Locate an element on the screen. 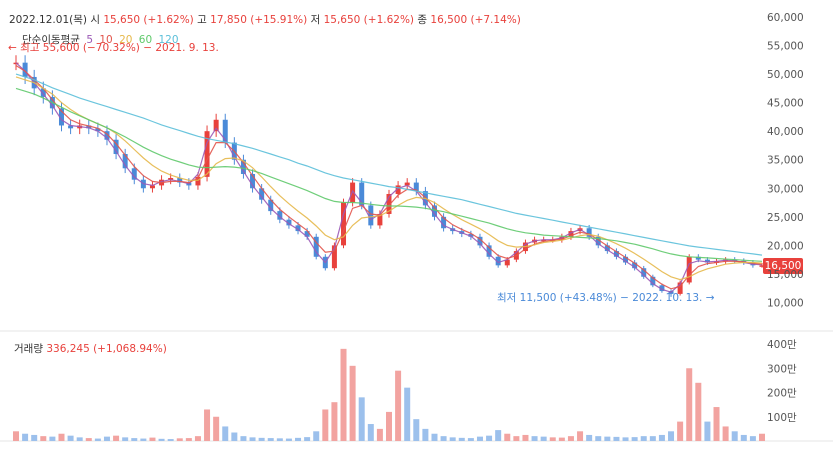 The image size is (833, 455). ma-legend: 단순이동평균 5 10 20 60 120 is located at coordinates (102, 39).